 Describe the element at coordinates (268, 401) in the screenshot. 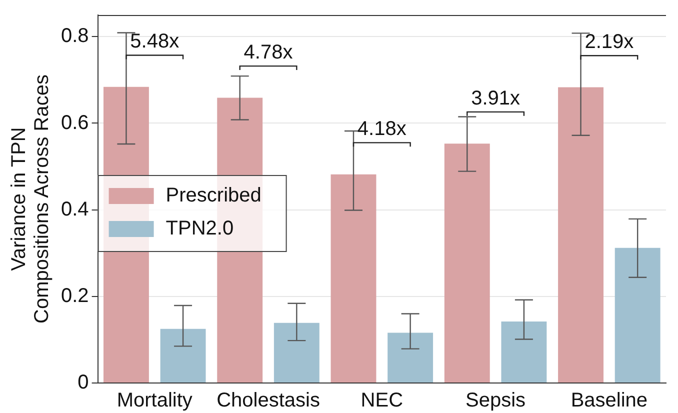

I see `x-tick-label: Cholestasis` at that location.